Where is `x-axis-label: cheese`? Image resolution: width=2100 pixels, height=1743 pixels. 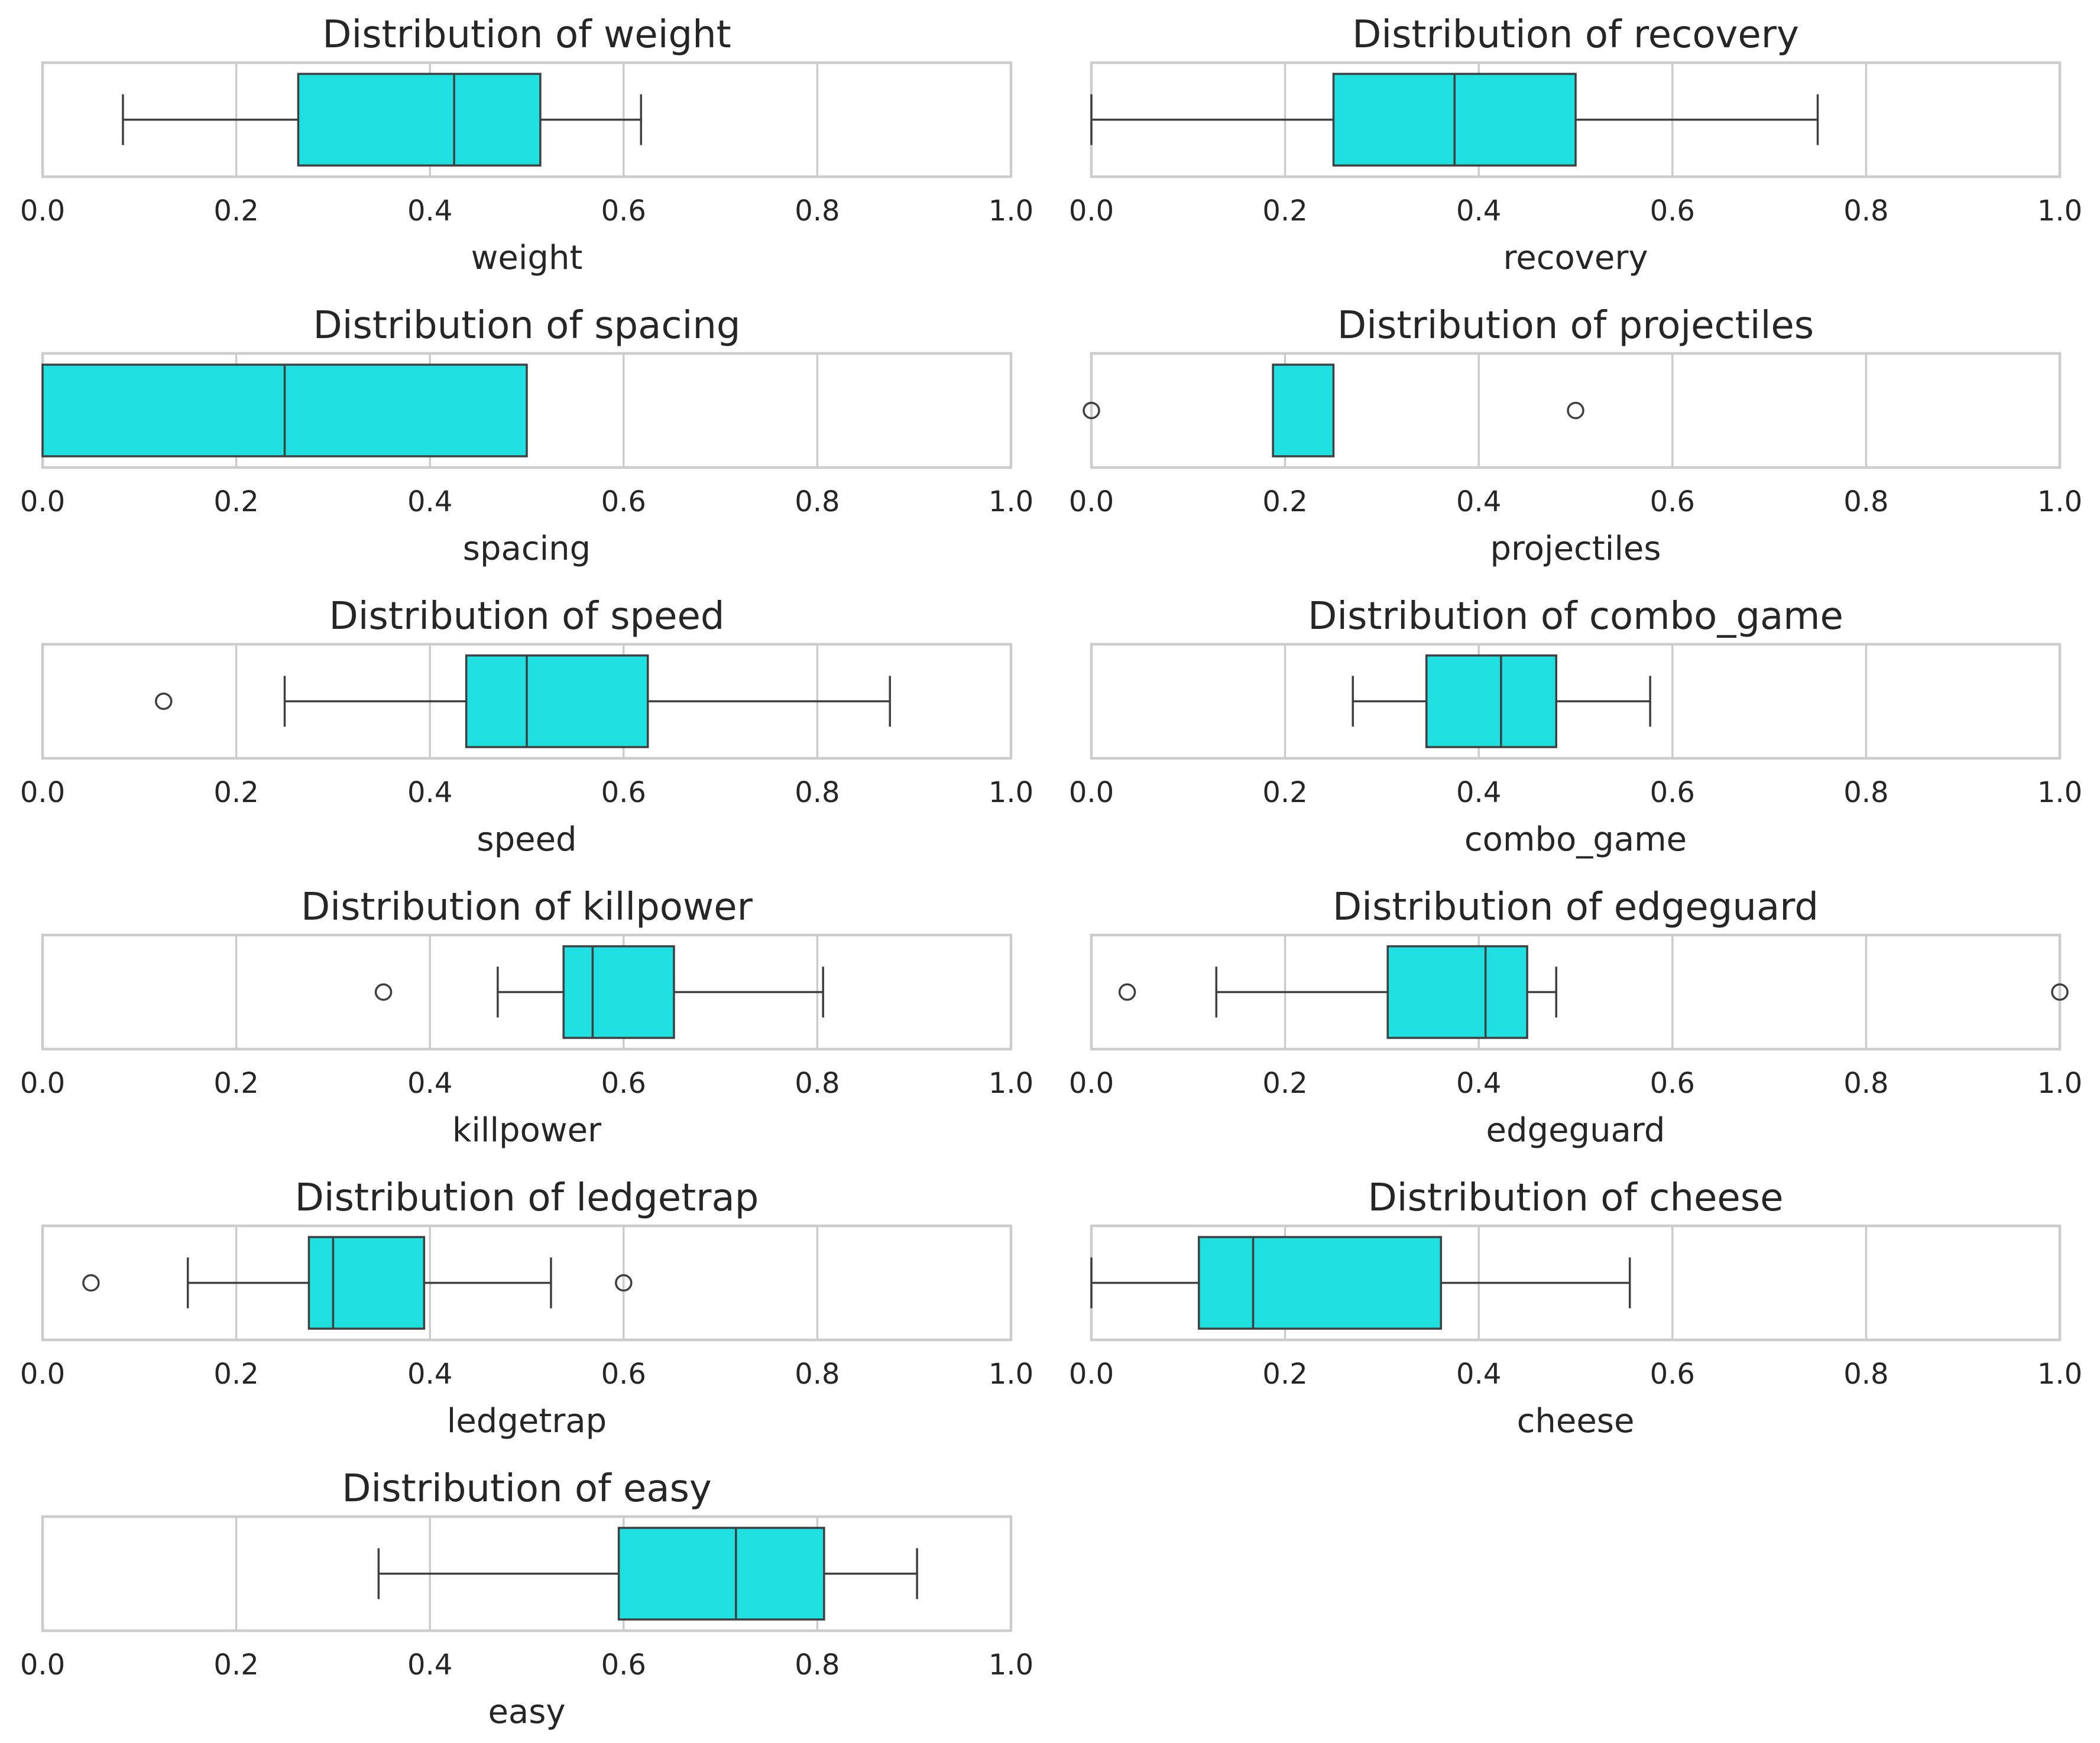
x-axis-label: cheese is located at coordinates (1576, 1421).